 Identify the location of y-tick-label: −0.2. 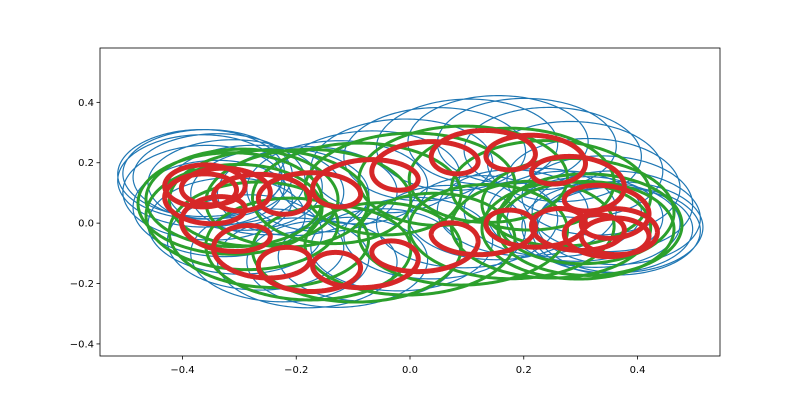
(82, 284).